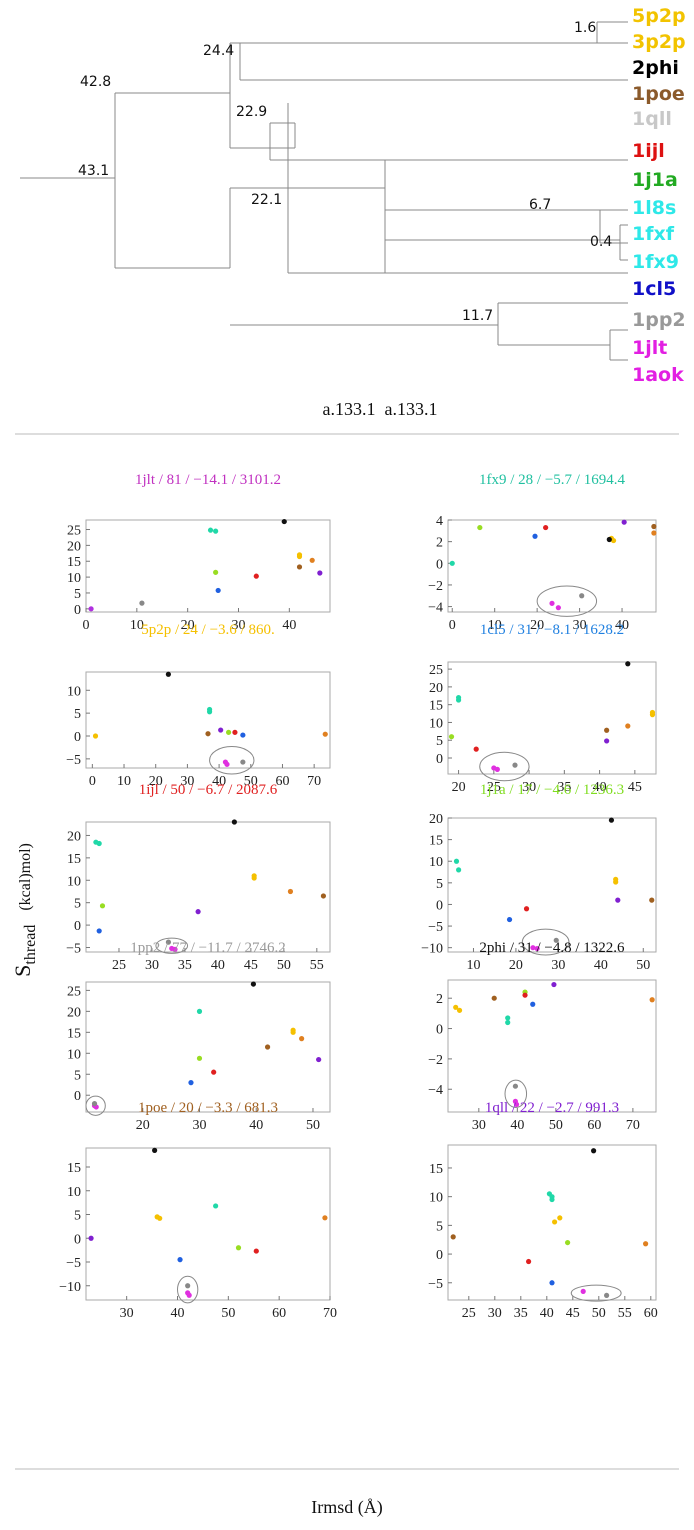 The image size is (694, 1530). I want to click on leaf-label-1pp2: 1pp2, so click(659, 320).